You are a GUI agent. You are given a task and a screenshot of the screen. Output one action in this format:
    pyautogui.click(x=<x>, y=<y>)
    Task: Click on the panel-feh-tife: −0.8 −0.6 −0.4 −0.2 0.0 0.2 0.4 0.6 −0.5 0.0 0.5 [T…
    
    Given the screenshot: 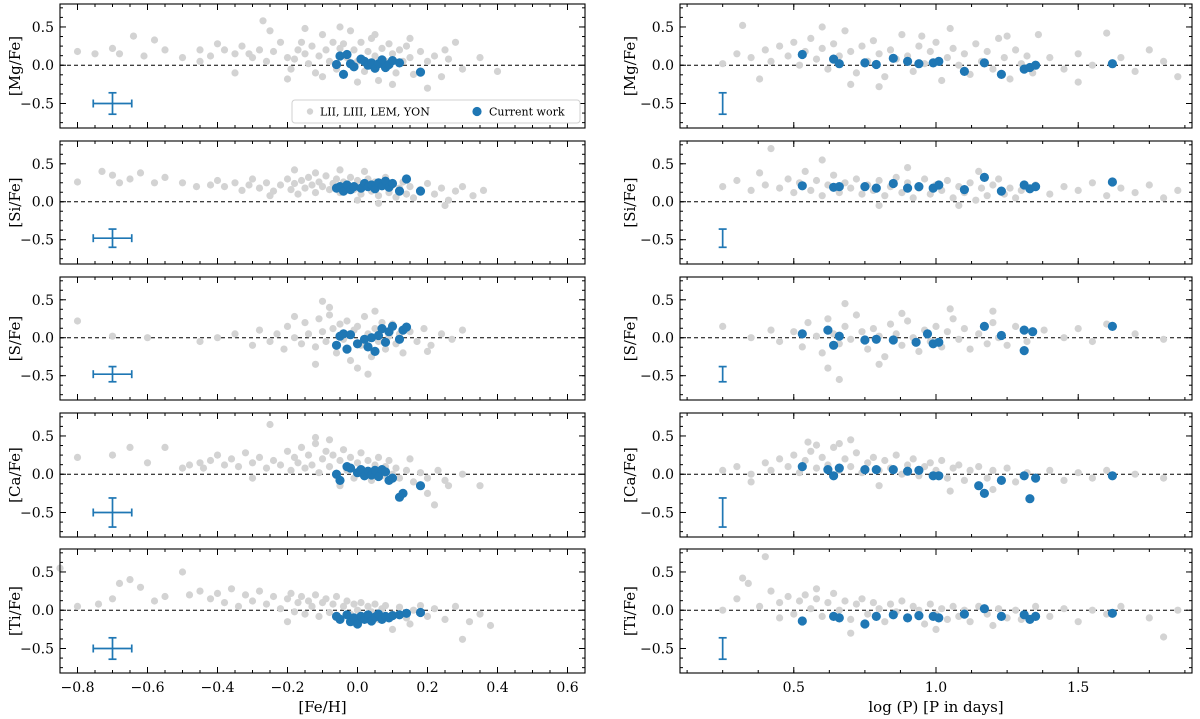 What is the action you would take?
    pyautogui.click(x=296, y=632)
    